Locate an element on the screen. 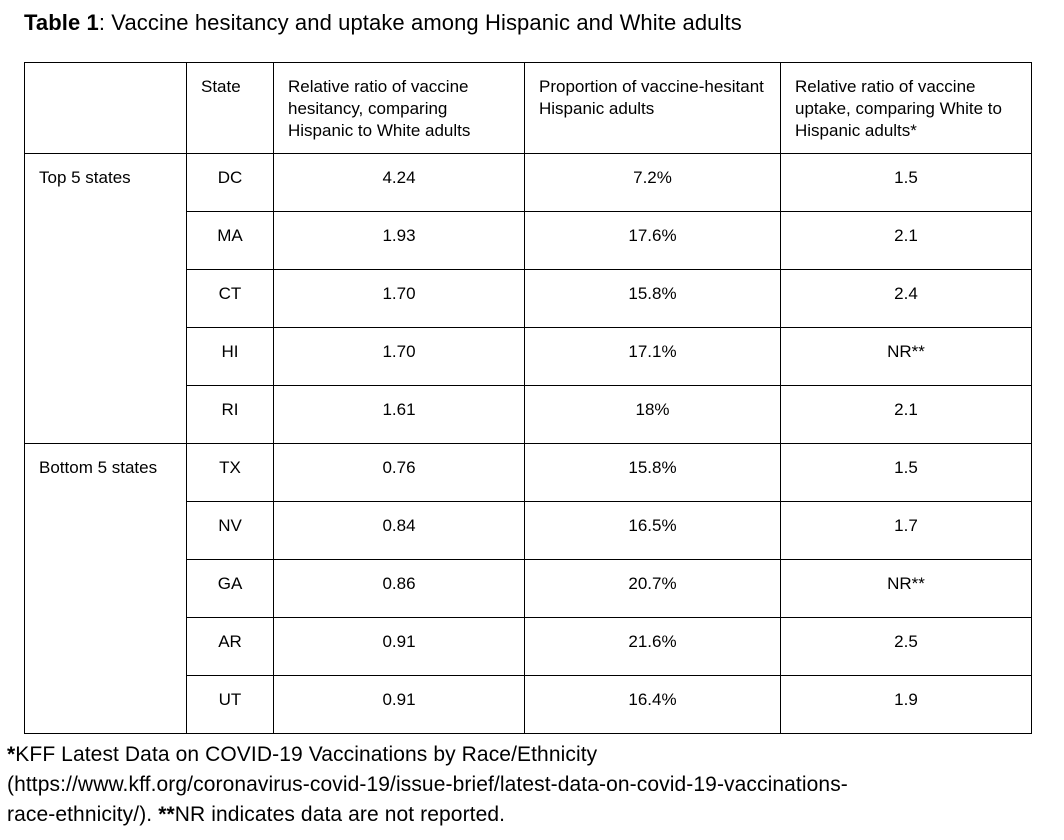 The image size is (1064, 840). row-group-label: Top 5 states is located at coordinates (105, 298).